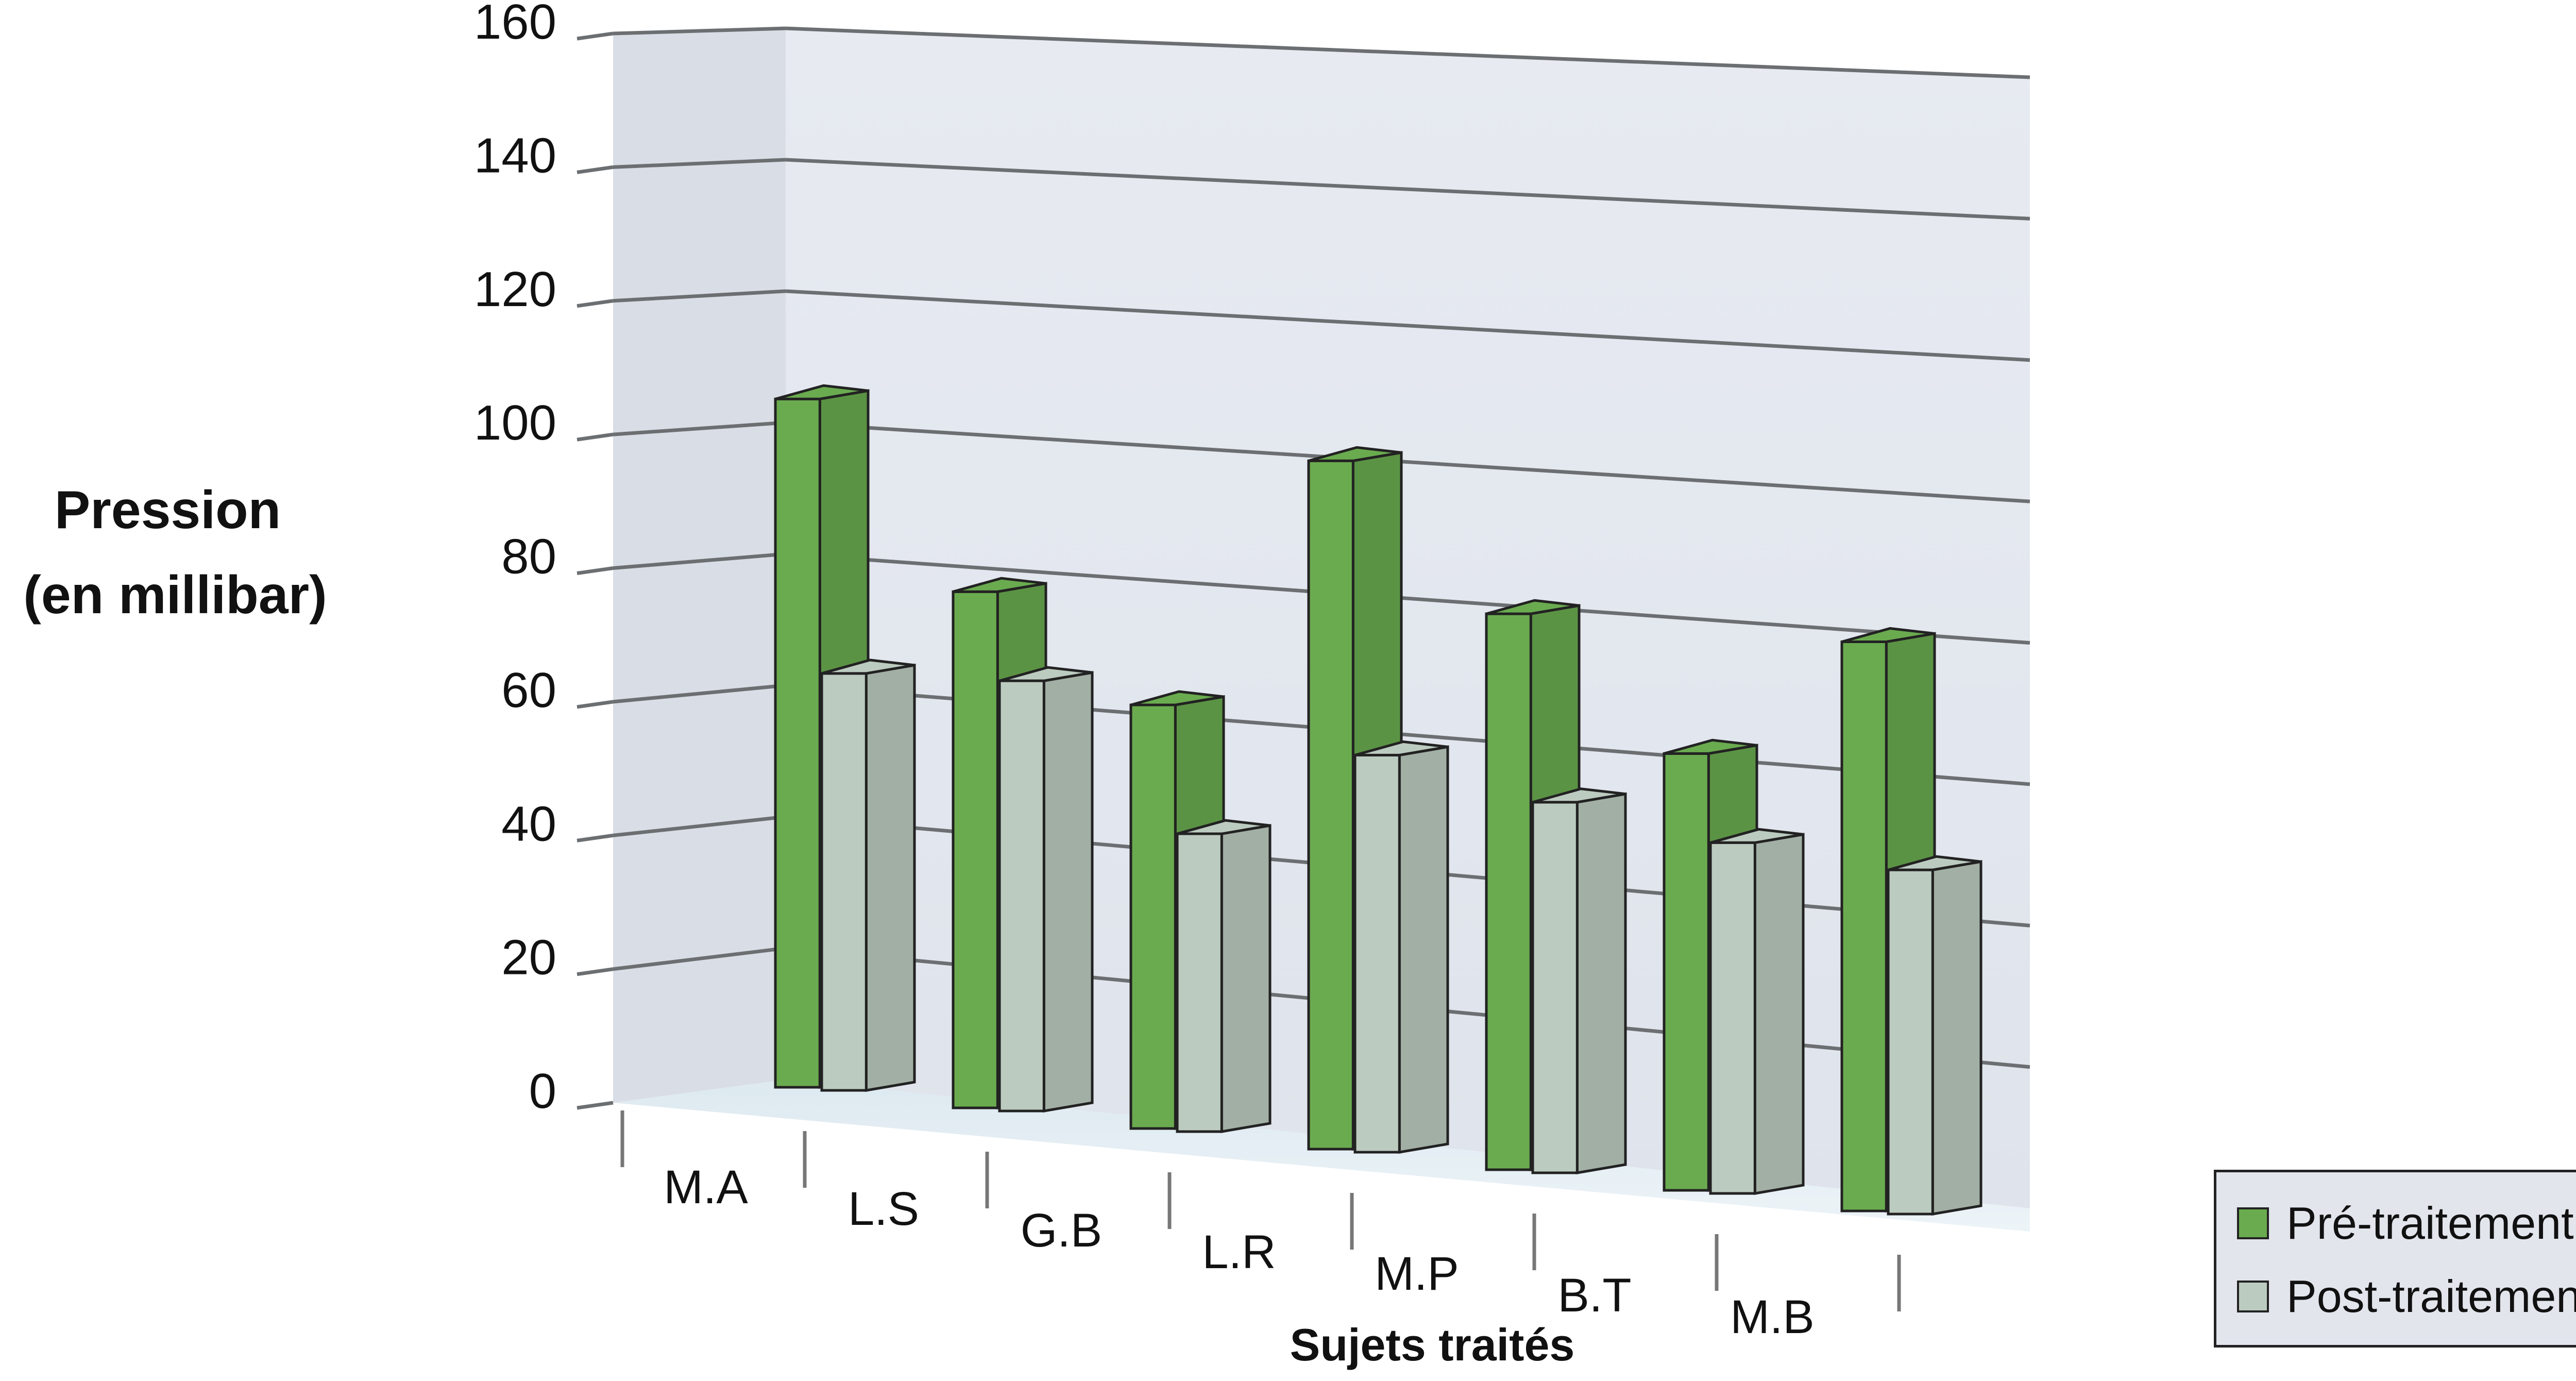  I want to click on y-axis: 0 20 40 60 80 100 120 140 160, so click(544, 559).